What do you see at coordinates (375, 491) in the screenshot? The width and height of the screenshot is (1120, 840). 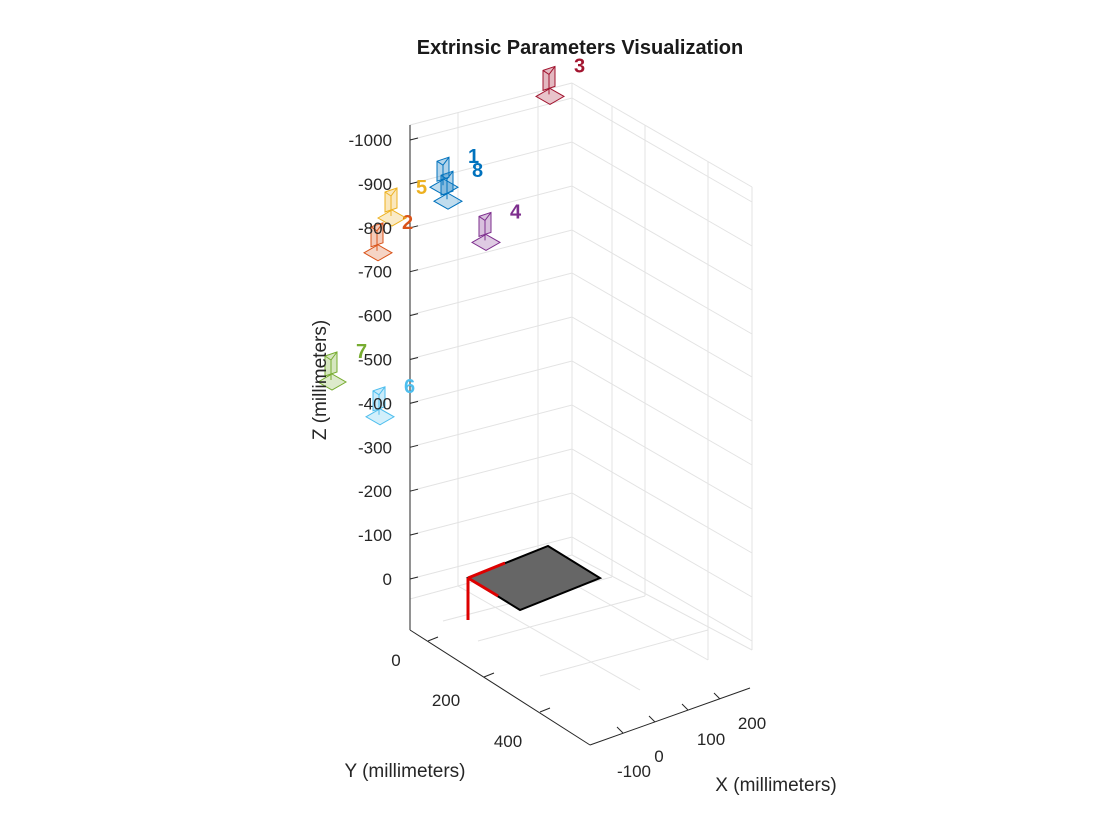 I see `z-tick-label: -200` at bounding box center [375, 491].